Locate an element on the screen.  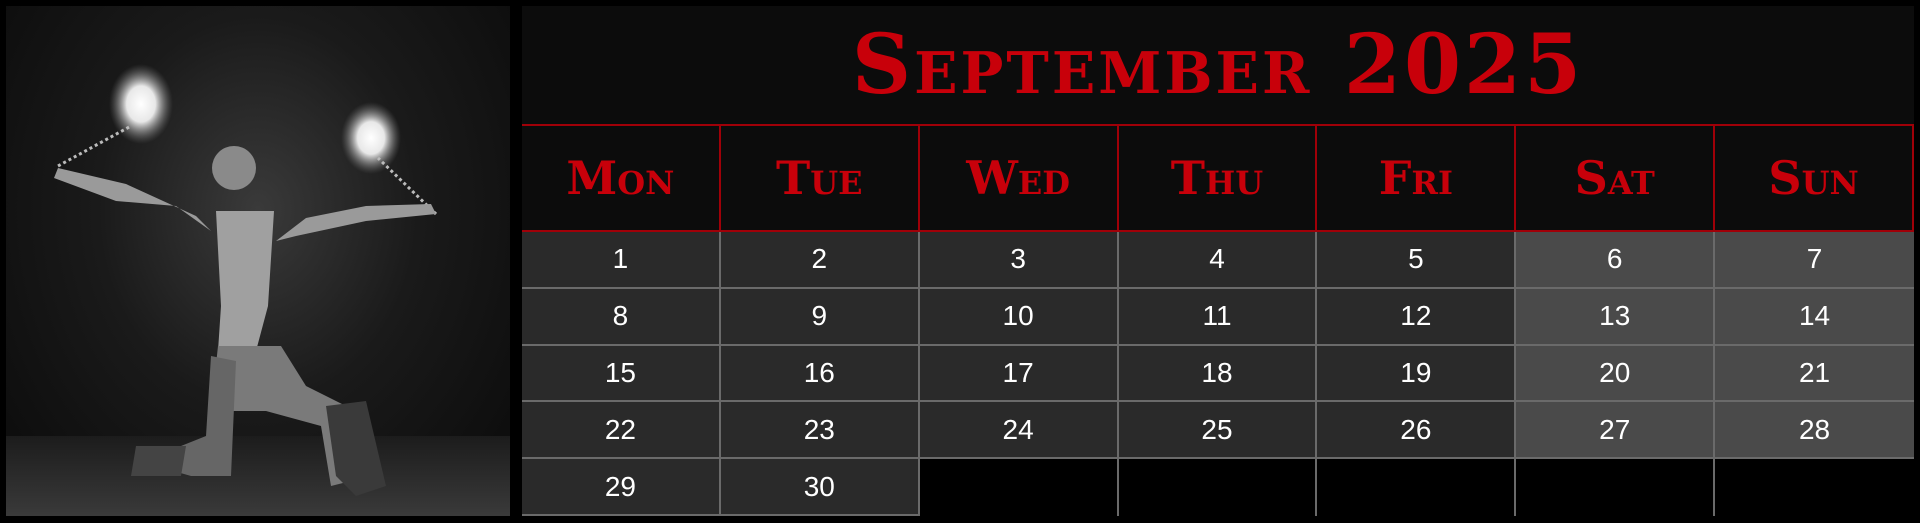
weekday-header-sat: Sat is located at coordinates (1616, 178).